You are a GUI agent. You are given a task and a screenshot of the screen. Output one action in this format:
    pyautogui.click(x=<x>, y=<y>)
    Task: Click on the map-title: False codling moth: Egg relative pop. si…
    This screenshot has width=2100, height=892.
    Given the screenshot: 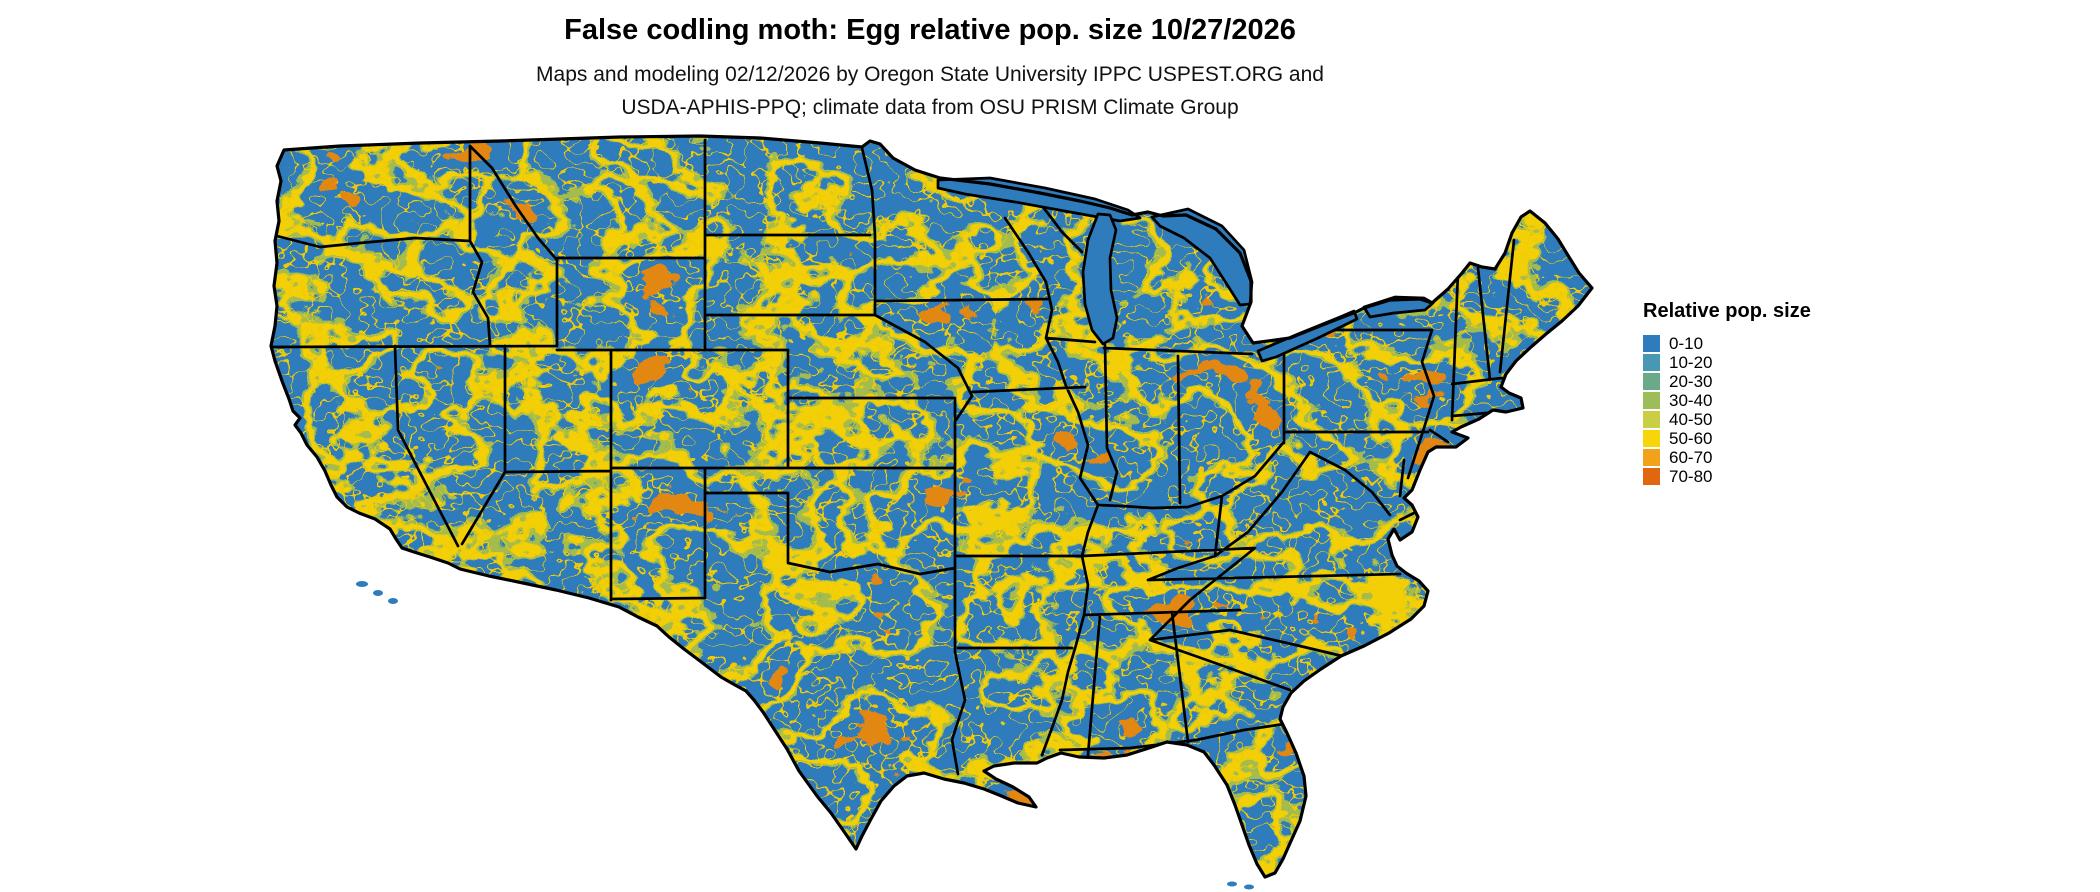 What is the action you would take?
    pyautogui.click(x=930, y=30)
    